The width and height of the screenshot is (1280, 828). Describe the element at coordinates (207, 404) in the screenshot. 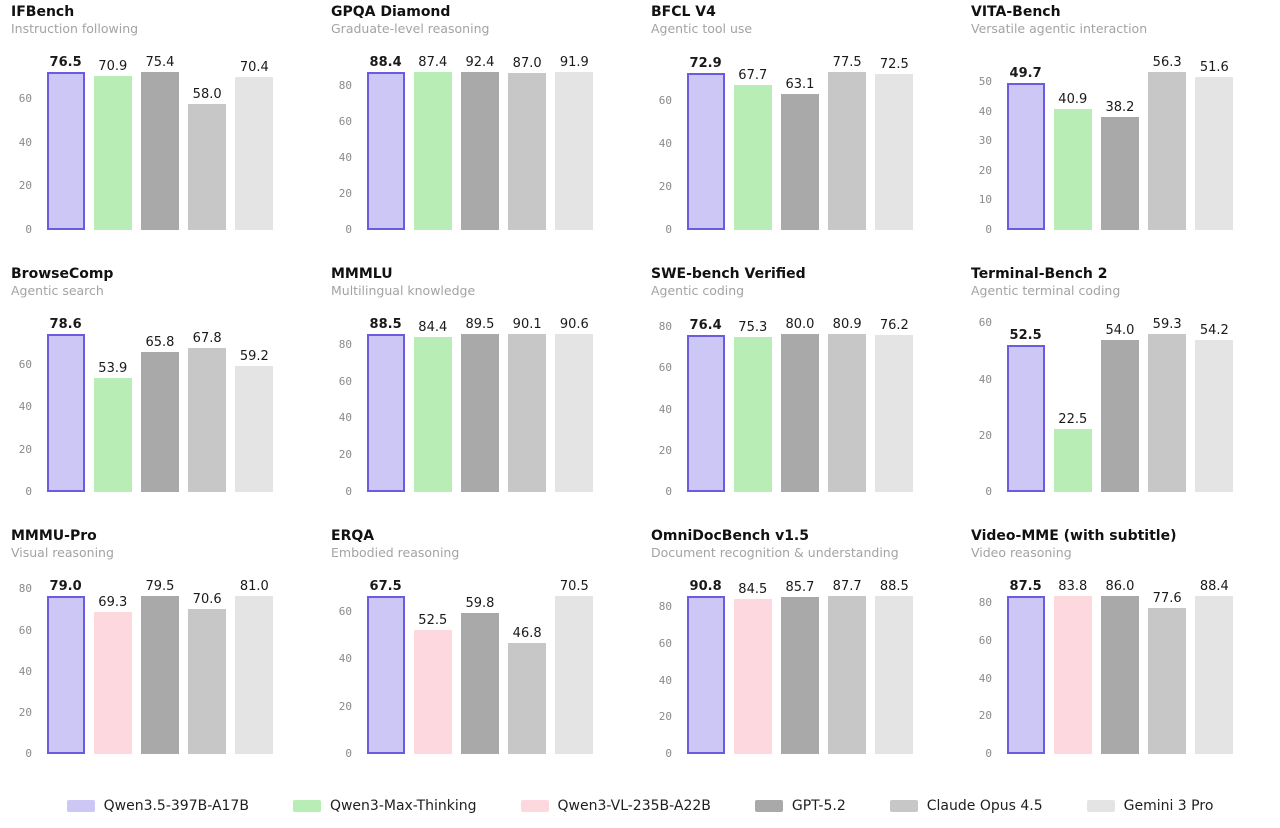

I see `bar-group-claude-opus-4-5: 67.8` at that location.